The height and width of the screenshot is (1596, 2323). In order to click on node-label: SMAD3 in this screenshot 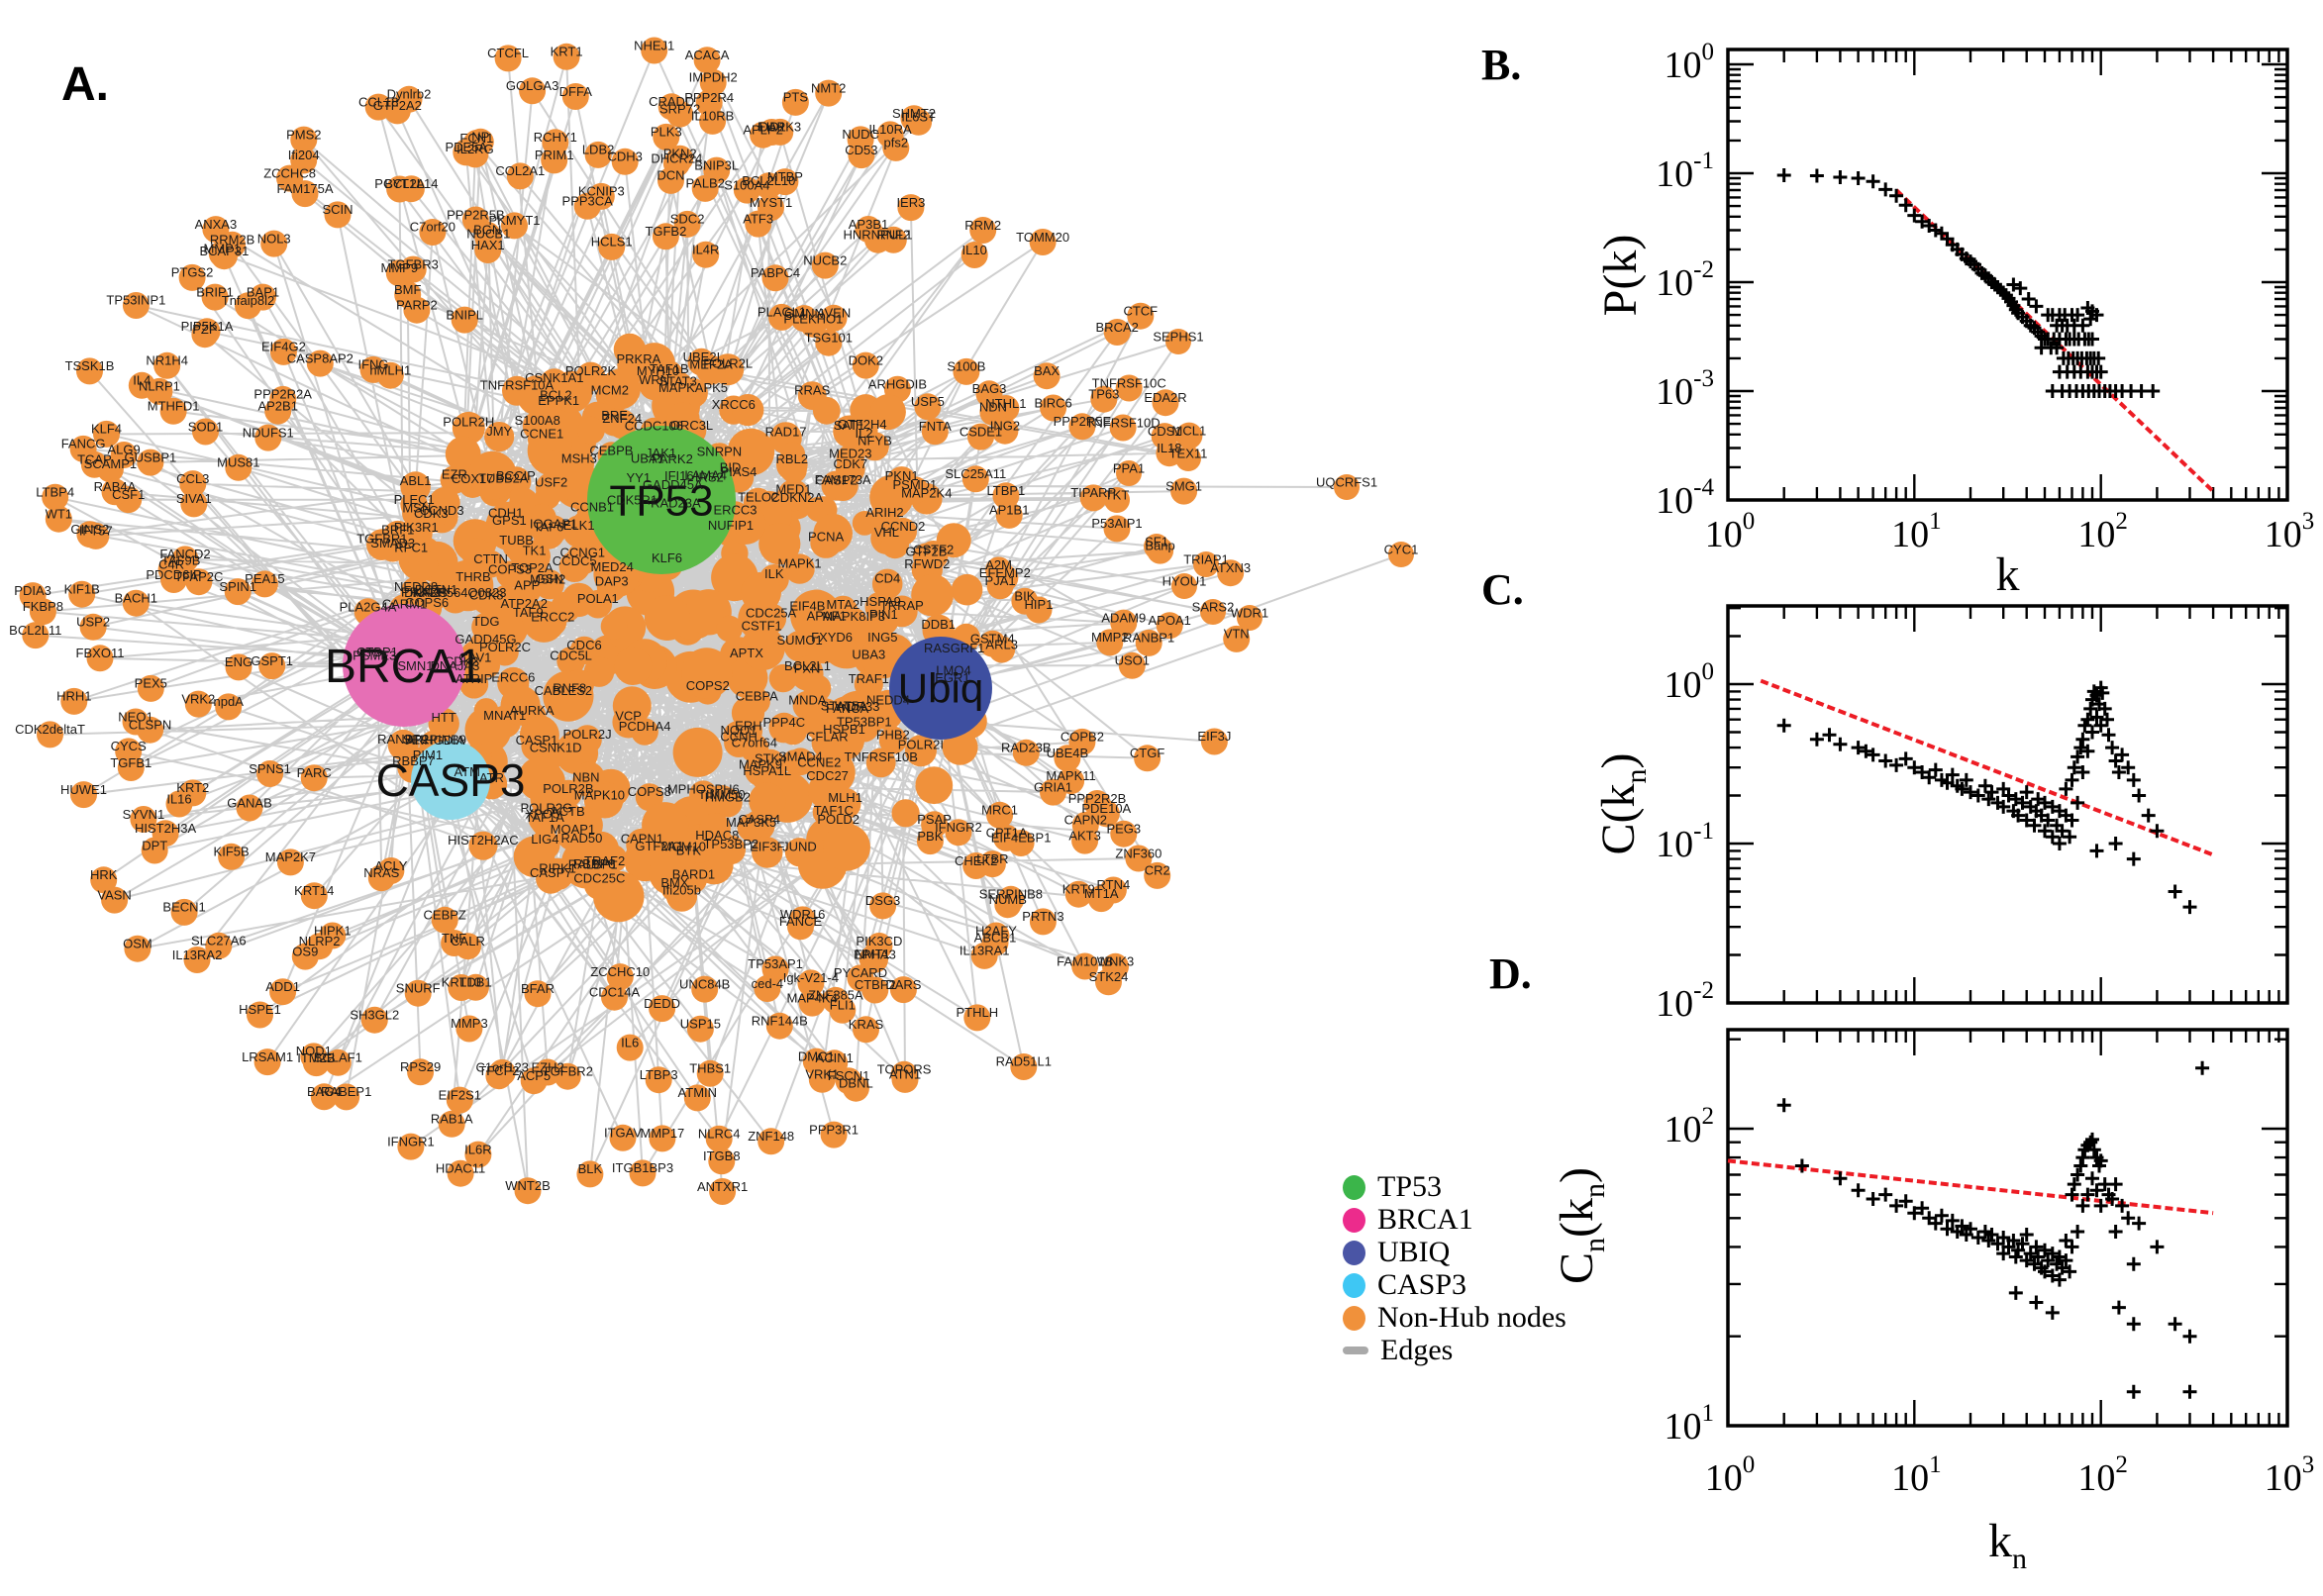, I will do `click(392, 543)`.